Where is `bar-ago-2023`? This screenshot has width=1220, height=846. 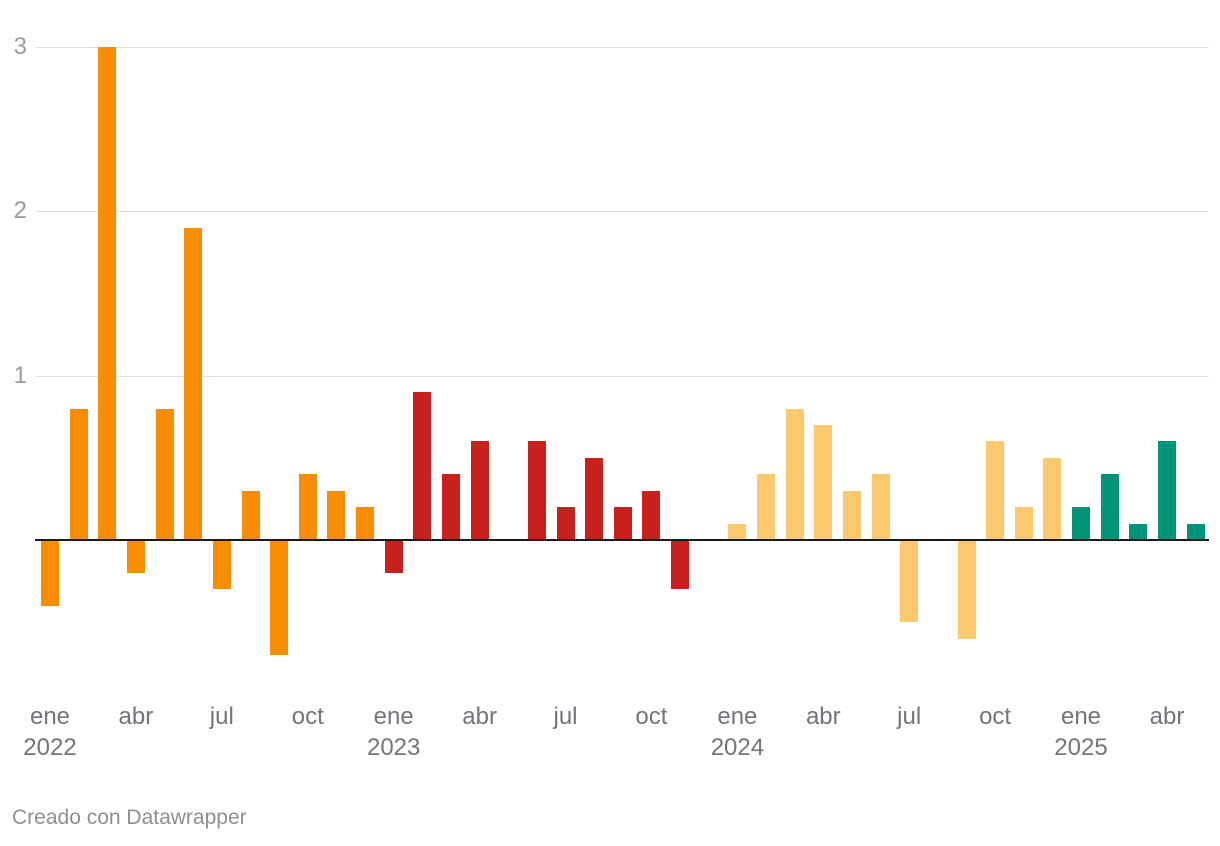
bar-ago-2023 is located at coordinates (594, 499).